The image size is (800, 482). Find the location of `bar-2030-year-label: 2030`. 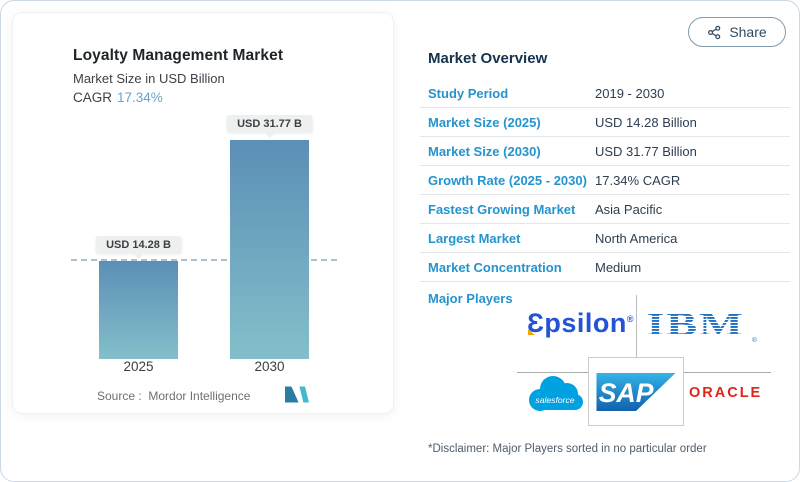

bar-2030-year-label: 2030 is located at coordinates (269, 366).